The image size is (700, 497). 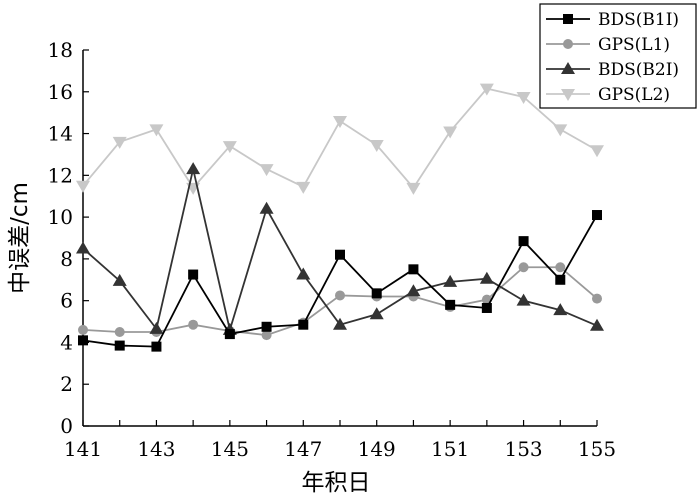 What do you see at coordinates (340, 301) in the screenshot?
I see `series-gps-l1-` at bounding box center [340, 301].